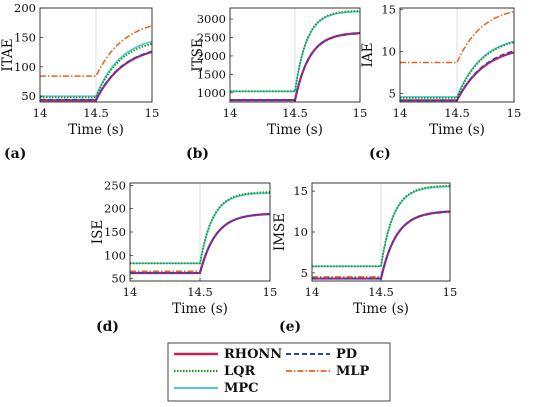 The height and width of the screenshot is (407, 550). Describe the element at coordinates (211, 37) in the screenshot. I see `y-tick-label: 2500` at that location.